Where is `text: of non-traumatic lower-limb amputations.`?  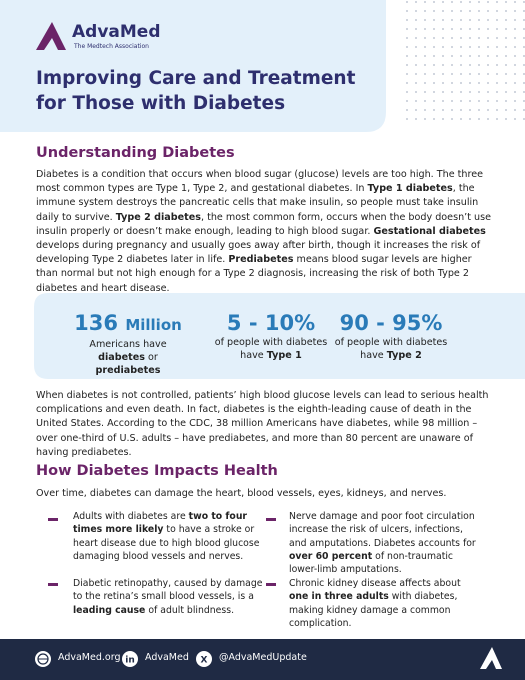 text: of non-traumatic lower-limb amputations. is located at coordinates (371, 563).